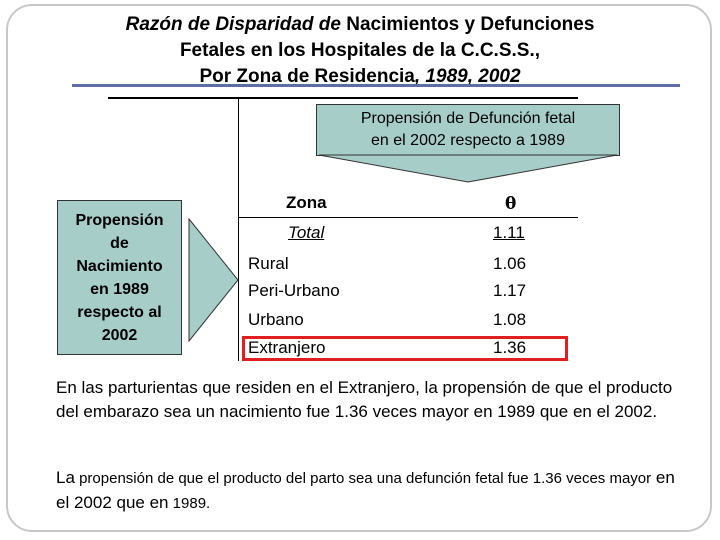 The width and height of the screenshot is (720, 540). Describe the element at coordinates (287, 347) in the screenshot. I see `table-row-zona: Extranjero` at that location.